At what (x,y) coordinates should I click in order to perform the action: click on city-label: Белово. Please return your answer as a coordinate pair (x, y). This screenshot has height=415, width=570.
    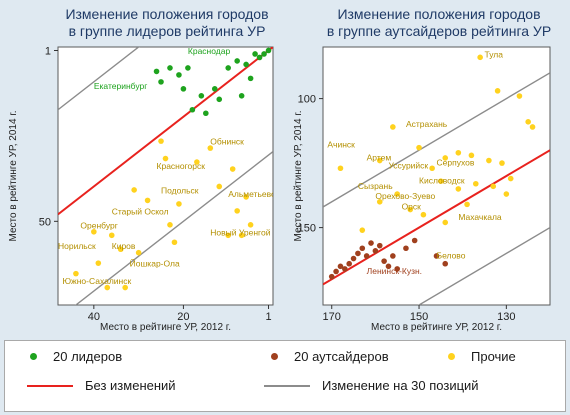
    Looking at the image, I should click on (451, 256).